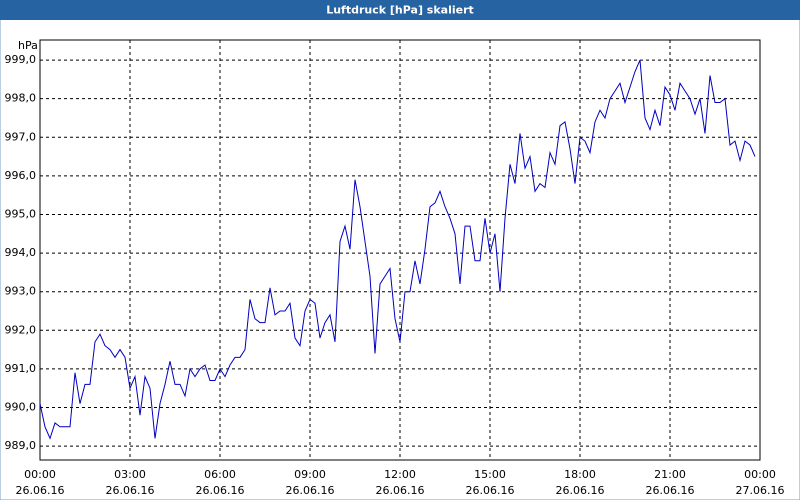 Image resolution: width=800 pixels, height=500 pixels. Describe the element at coordinates (21, 252) in the screenshot. I see `y-tick-label: 994,0` at that location.